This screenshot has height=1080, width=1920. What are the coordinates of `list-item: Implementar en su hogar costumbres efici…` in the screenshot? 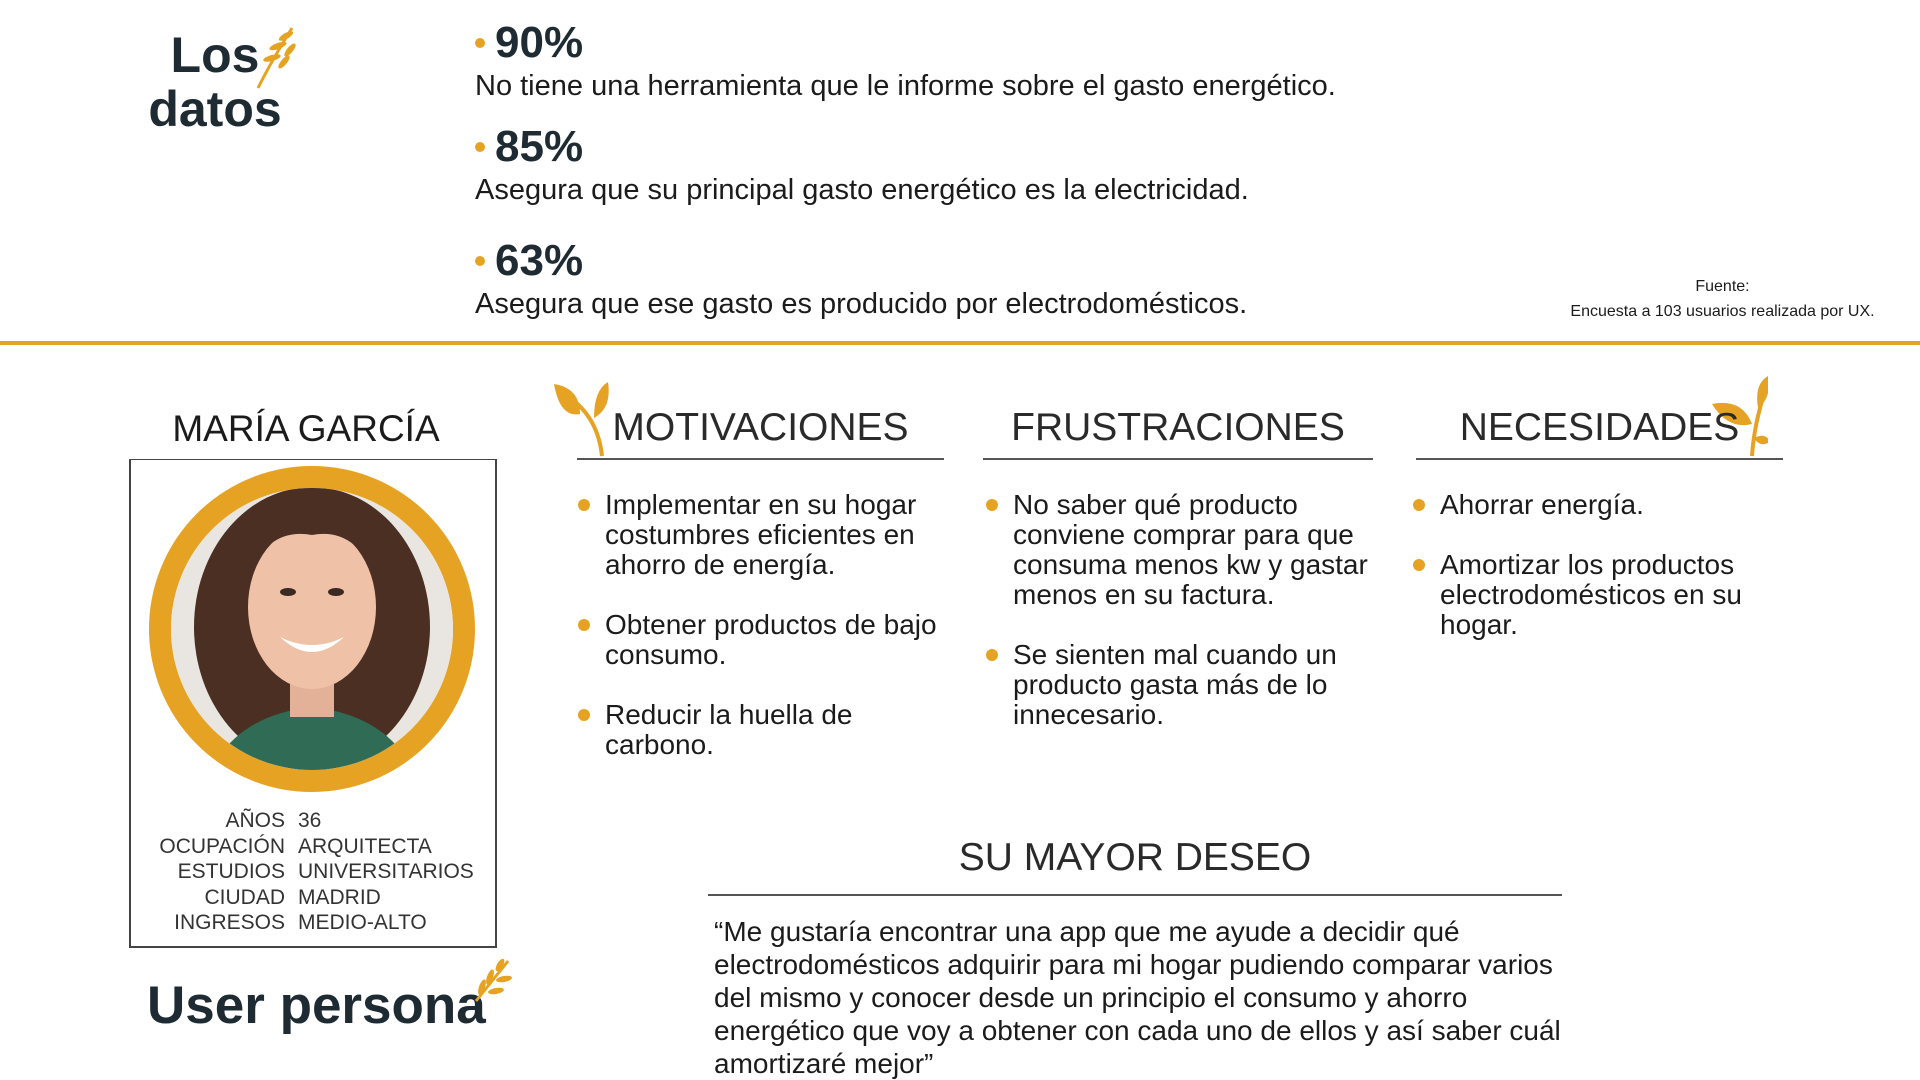 It's located at (766, 534).